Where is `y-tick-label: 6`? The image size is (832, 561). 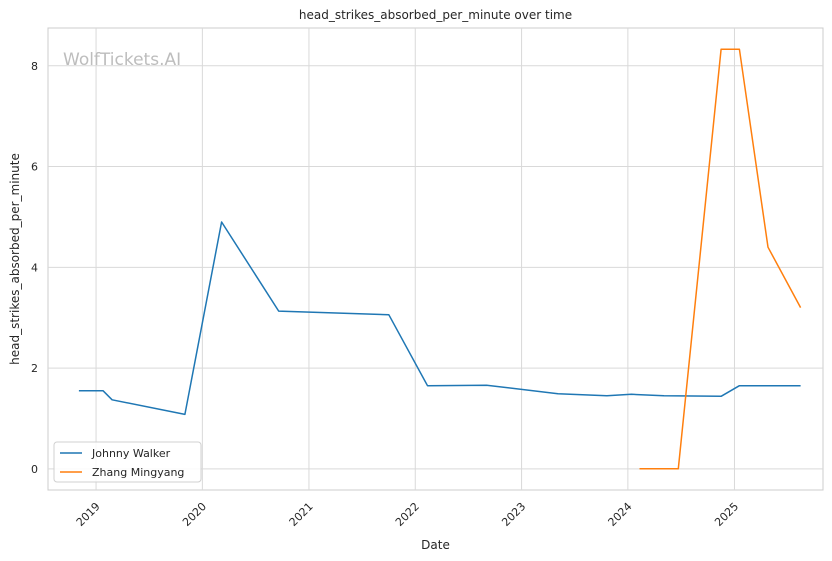 y-tick-label: 6 is located at coordinates (34, 167).